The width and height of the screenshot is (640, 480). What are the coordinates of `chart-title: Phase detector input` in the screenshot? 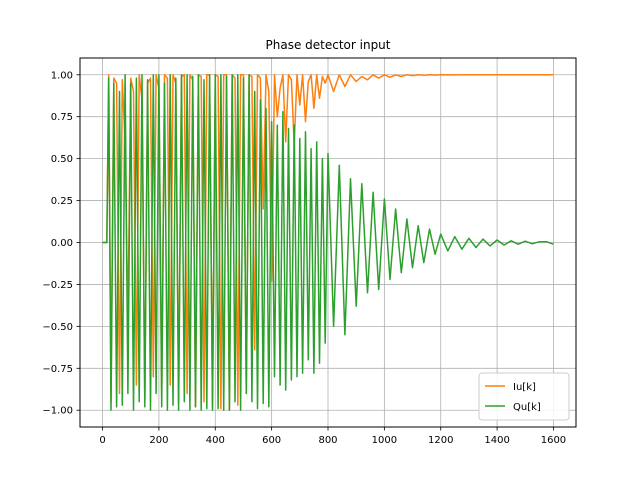 It's located at (328, 45).